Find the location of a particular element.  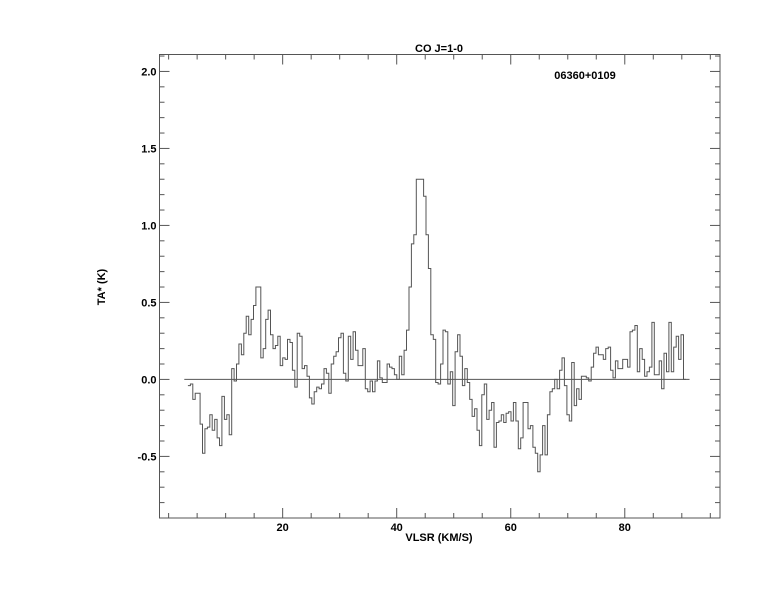

y-tick-label: 1.5 is located at coordinates (148, 149).